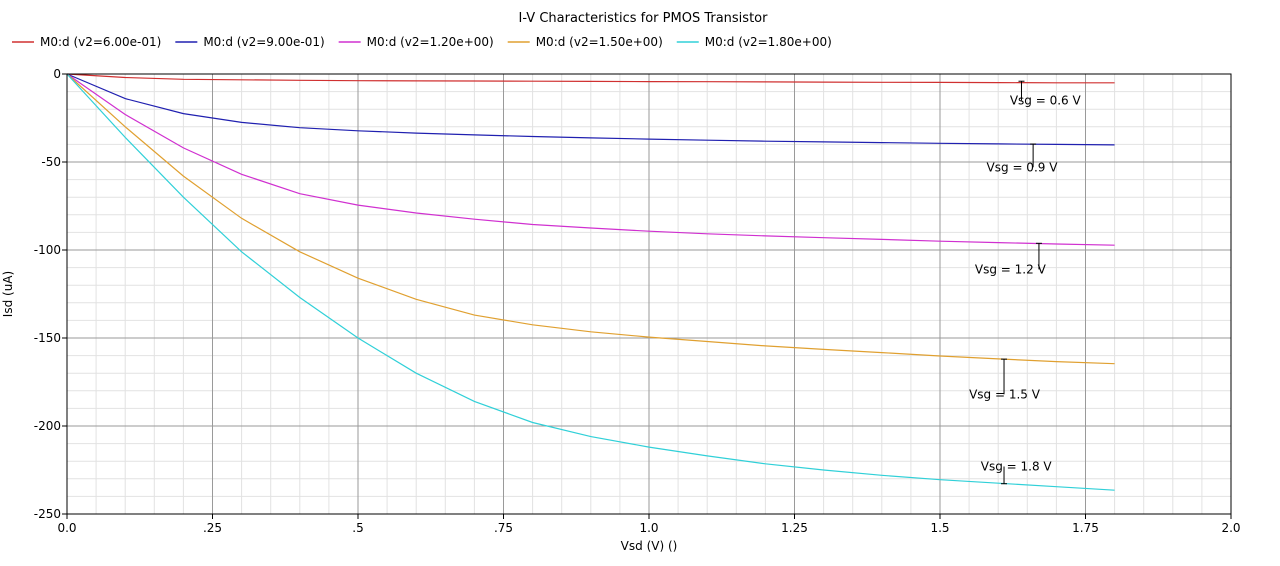 The width and height of the screenshot is (1280, 566). Describe the element at coordinates (649, 546) in the screenshot. I see `x-axis-label: Vsd (V) ()` at that location.